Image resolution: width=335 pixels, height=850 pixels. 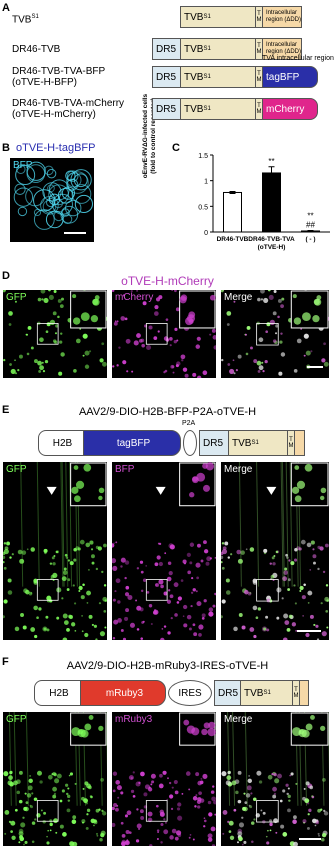 I want to click on micrograph: BFP, so click(x=52, y=200).